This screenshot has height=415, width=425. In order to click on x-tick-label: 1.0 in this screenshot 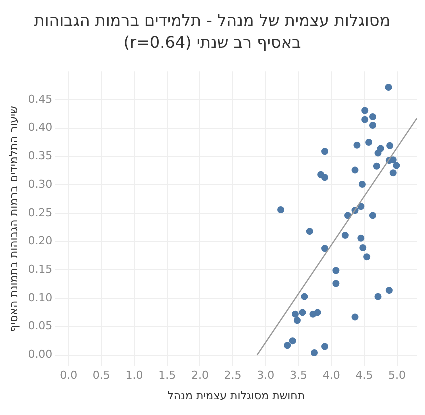, I will do `click(135, 375)`.